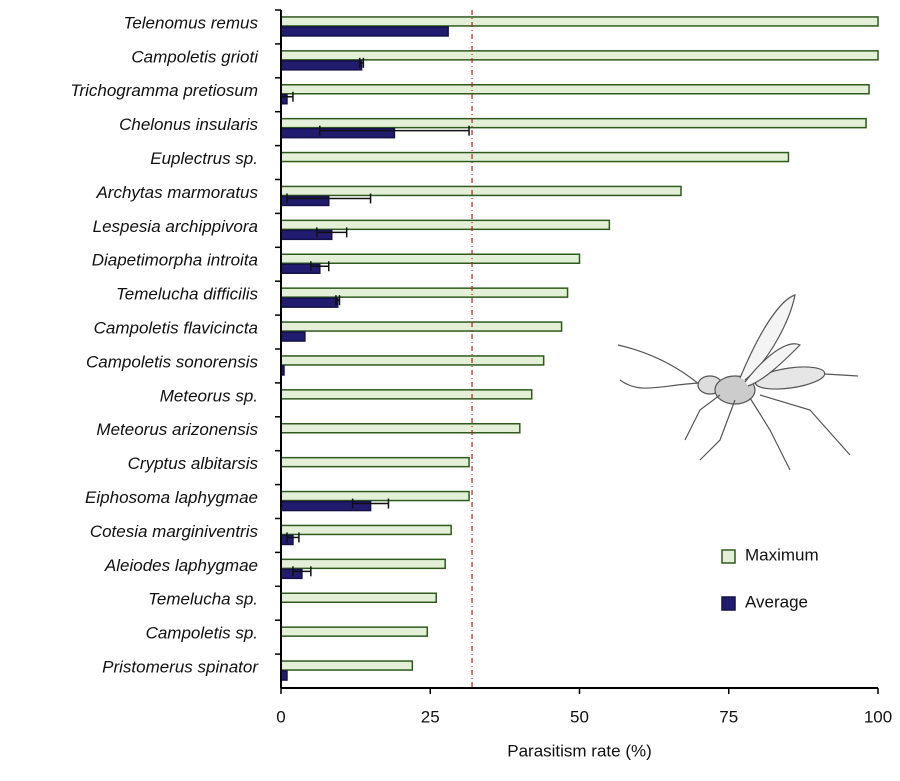  Describe the element at coordinates (187, 294) in the screenshot. I see `y-tick-label: Temelucha difficilis` at that location.